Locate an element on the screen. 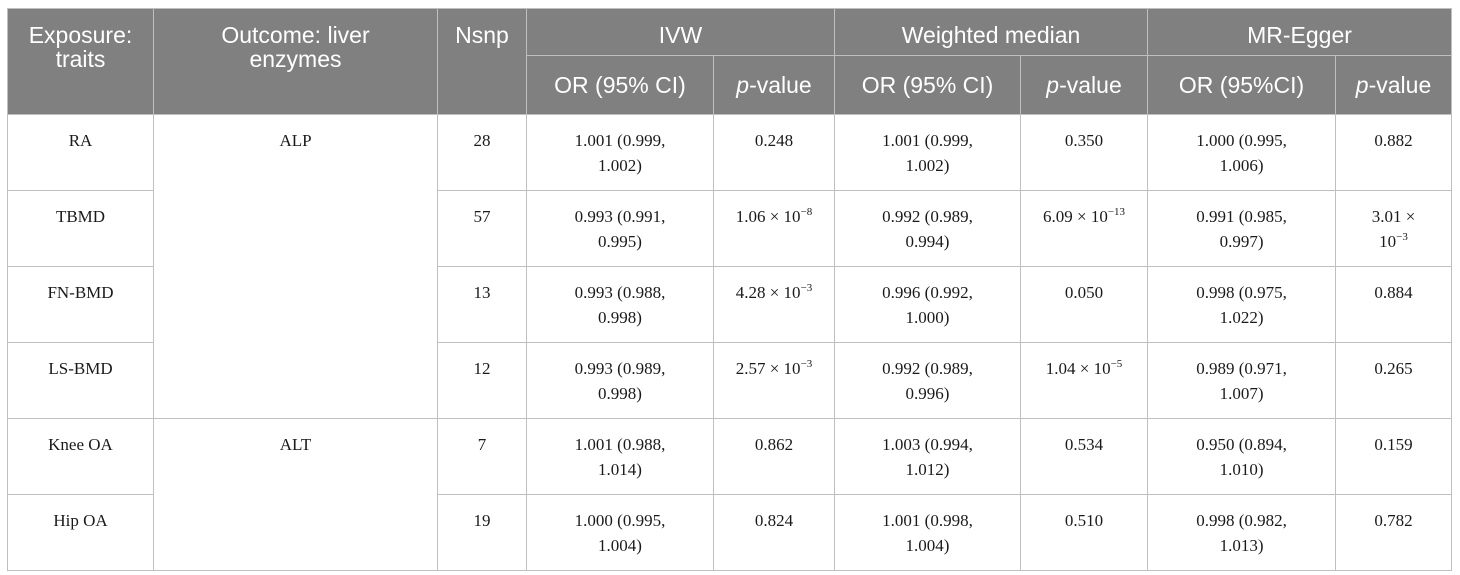  cell-exposure: LS-BMD is located at coordinates (80, 380).